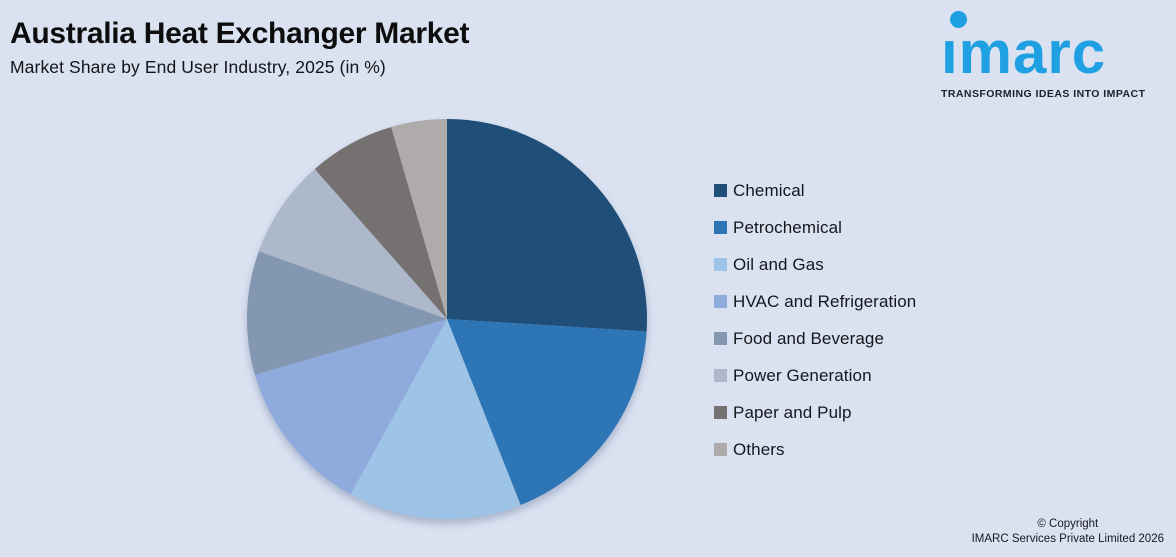  What do you see at coordinates (1068, 524) in the screenshot?
I see `copyright-line-1: © Copyright` at bounding box center [1068, 524].